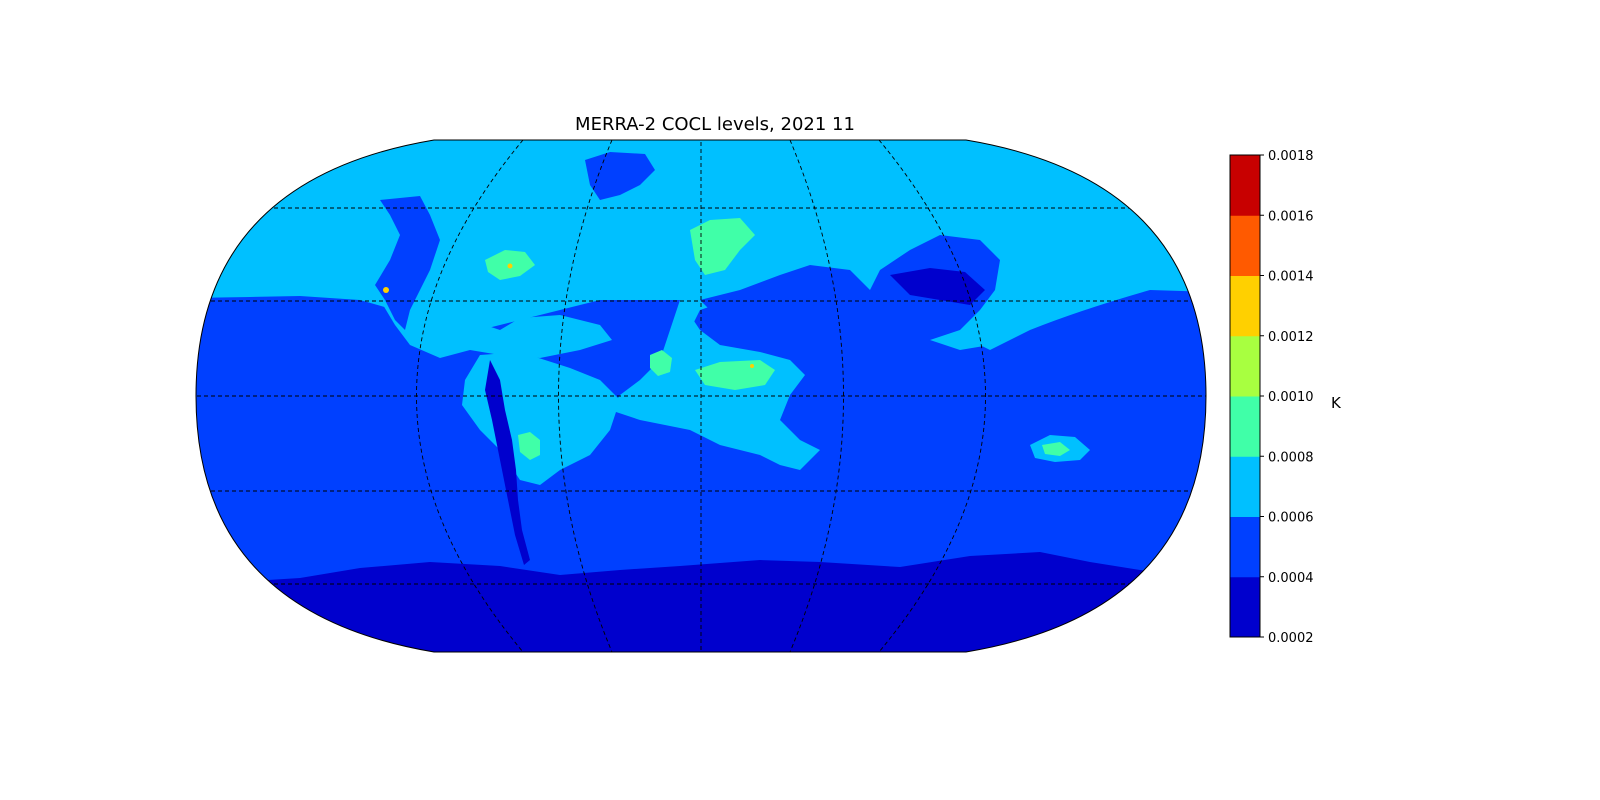 This screenshot has width=1600, height=800. I want to click on europe-hotspot-region, so click(722, 246).